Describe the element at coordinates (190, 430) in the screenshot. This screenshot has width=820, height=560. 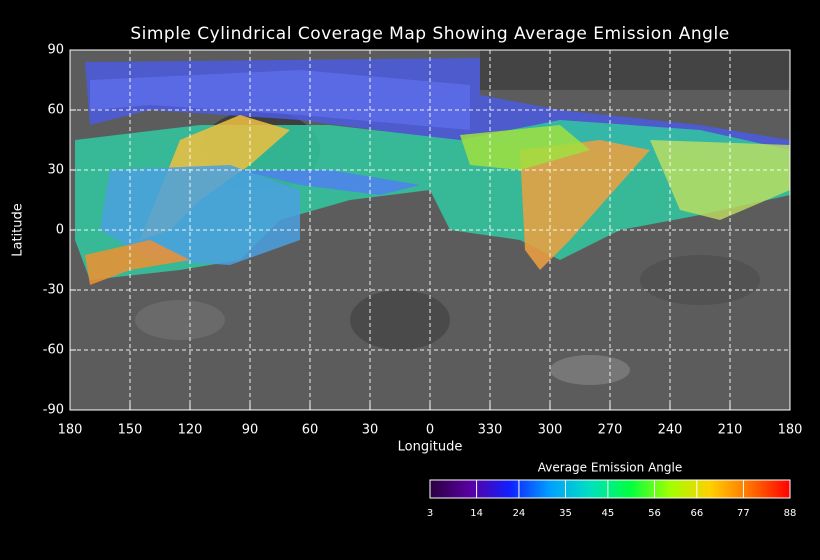
I see `x-tick-label: 120` at that location.